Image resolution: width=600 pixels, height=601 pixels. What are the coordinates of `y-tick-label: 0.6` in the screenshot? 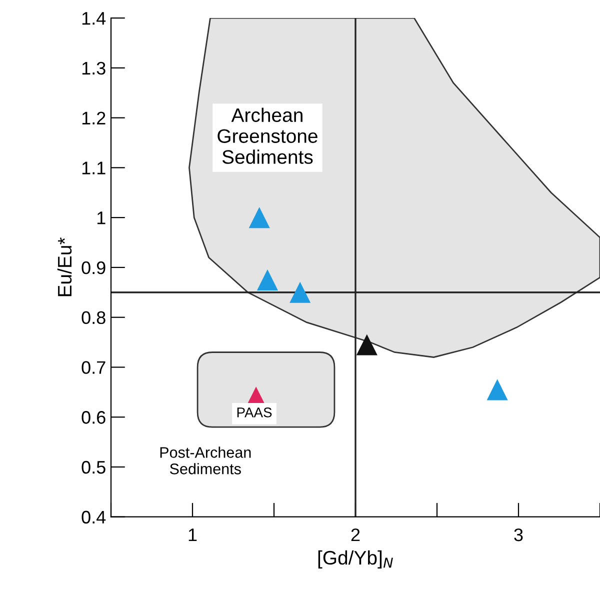 It's located at (94, 417).